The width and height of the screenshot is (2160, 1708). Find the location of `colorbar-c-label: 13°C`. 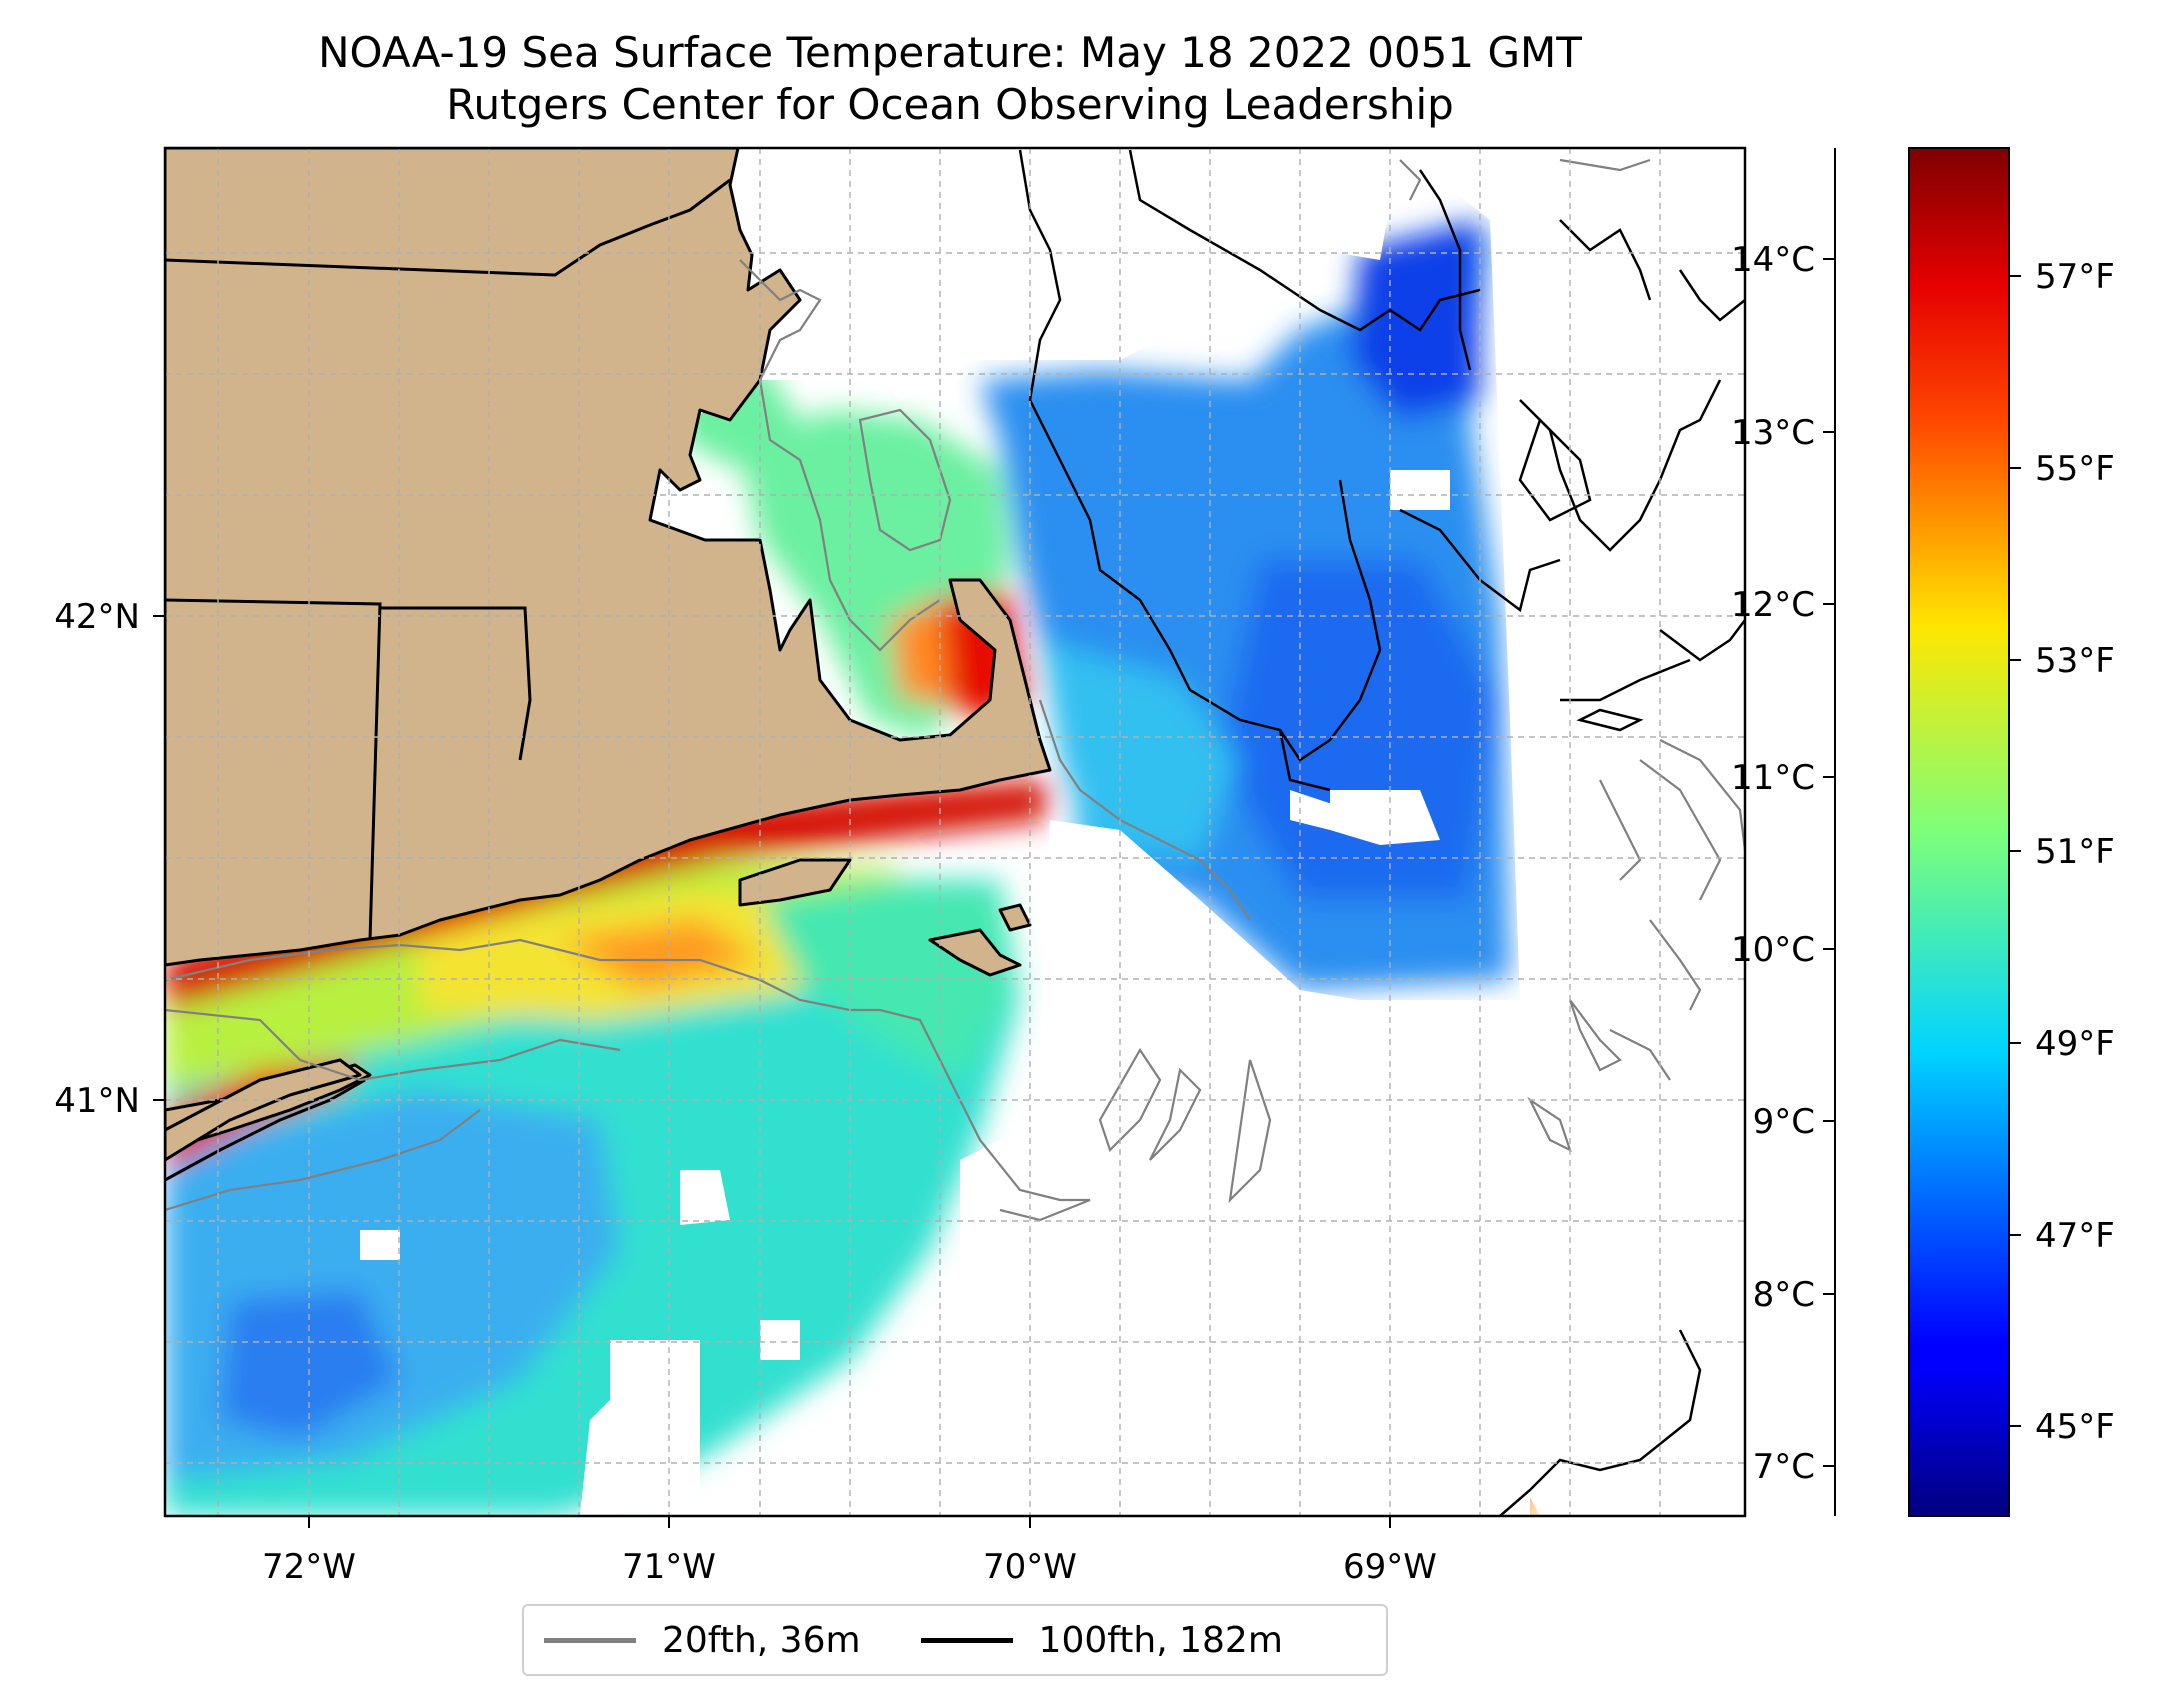

colorbar-c-label: 13°C is located at coordinates (1773, 433).